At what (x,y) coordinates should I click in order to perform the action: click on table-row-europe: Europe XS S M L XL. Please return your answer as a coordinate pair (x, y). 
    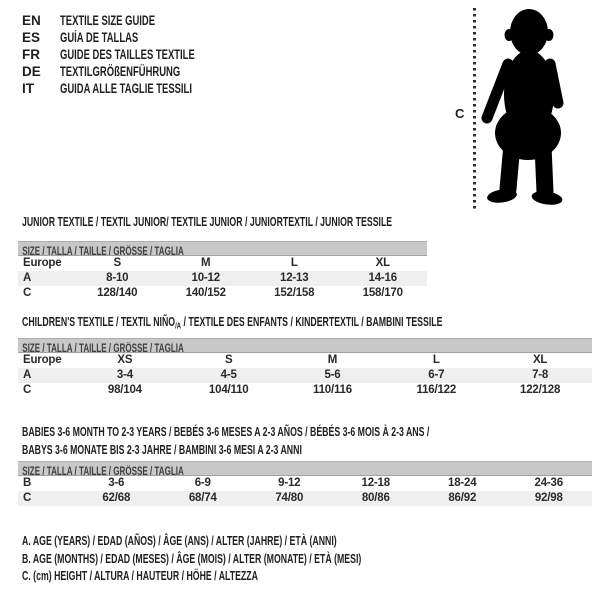
    Looking at the image, I should click on (305, 360).